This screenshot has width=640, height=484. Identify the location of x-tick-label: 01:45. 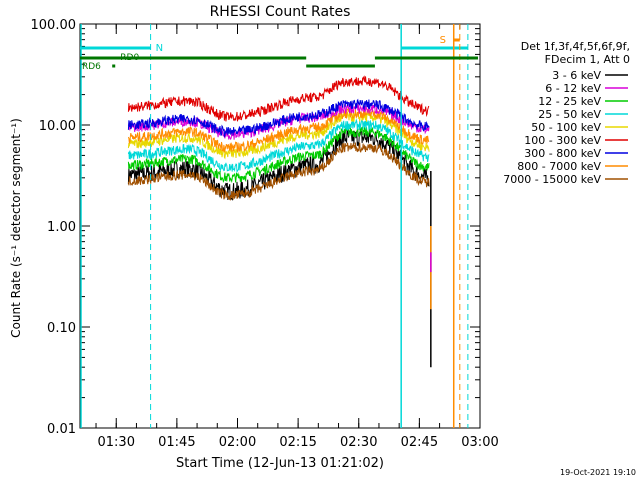
(176, 442).